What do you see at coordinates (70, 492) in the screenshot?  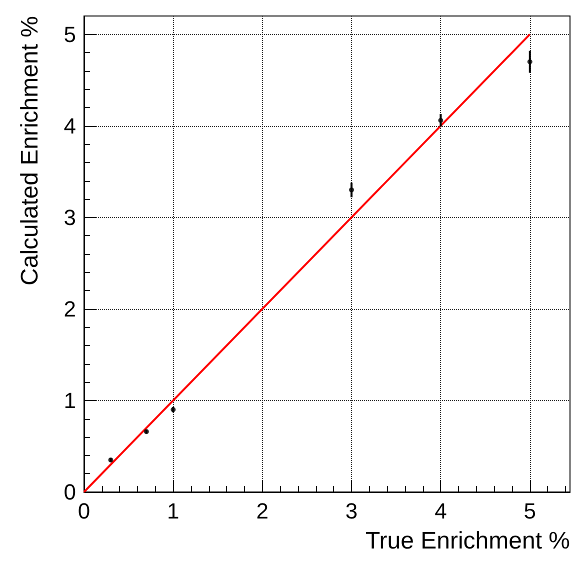 I see `y-tick-label: 0` at bounding box center [70, 492].